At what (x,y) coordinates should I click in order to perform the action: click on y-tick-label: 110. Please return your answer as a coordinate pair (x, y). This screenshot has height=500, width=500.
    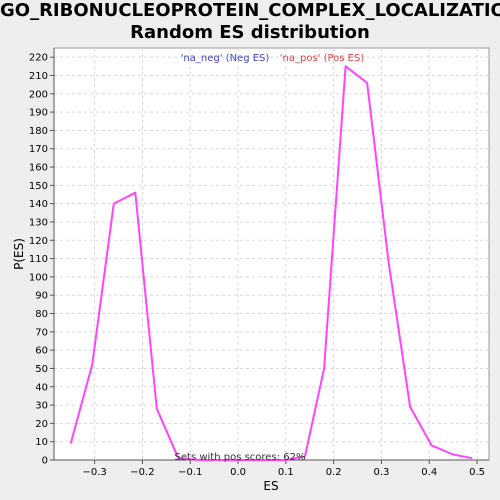
    Looking at the image, I should click on (38, 259).